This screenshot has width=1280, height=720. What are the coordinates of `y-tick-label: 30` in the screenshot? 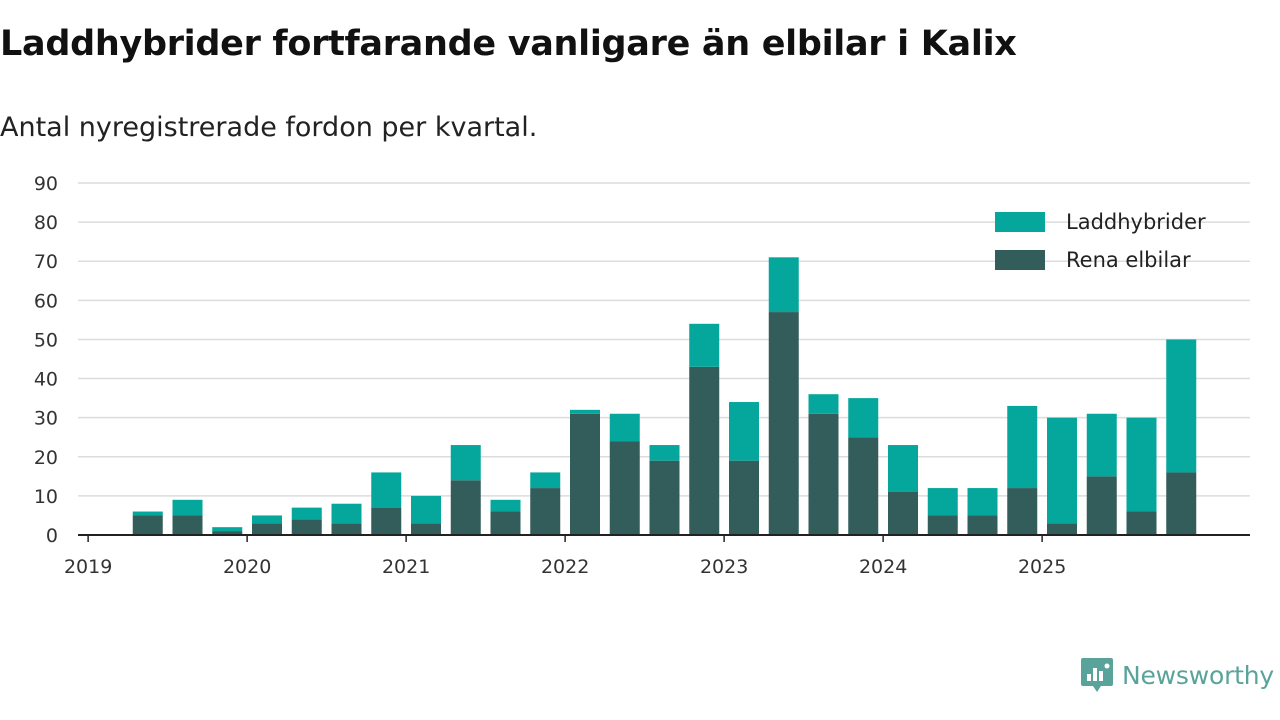 It's located at (46, 419).